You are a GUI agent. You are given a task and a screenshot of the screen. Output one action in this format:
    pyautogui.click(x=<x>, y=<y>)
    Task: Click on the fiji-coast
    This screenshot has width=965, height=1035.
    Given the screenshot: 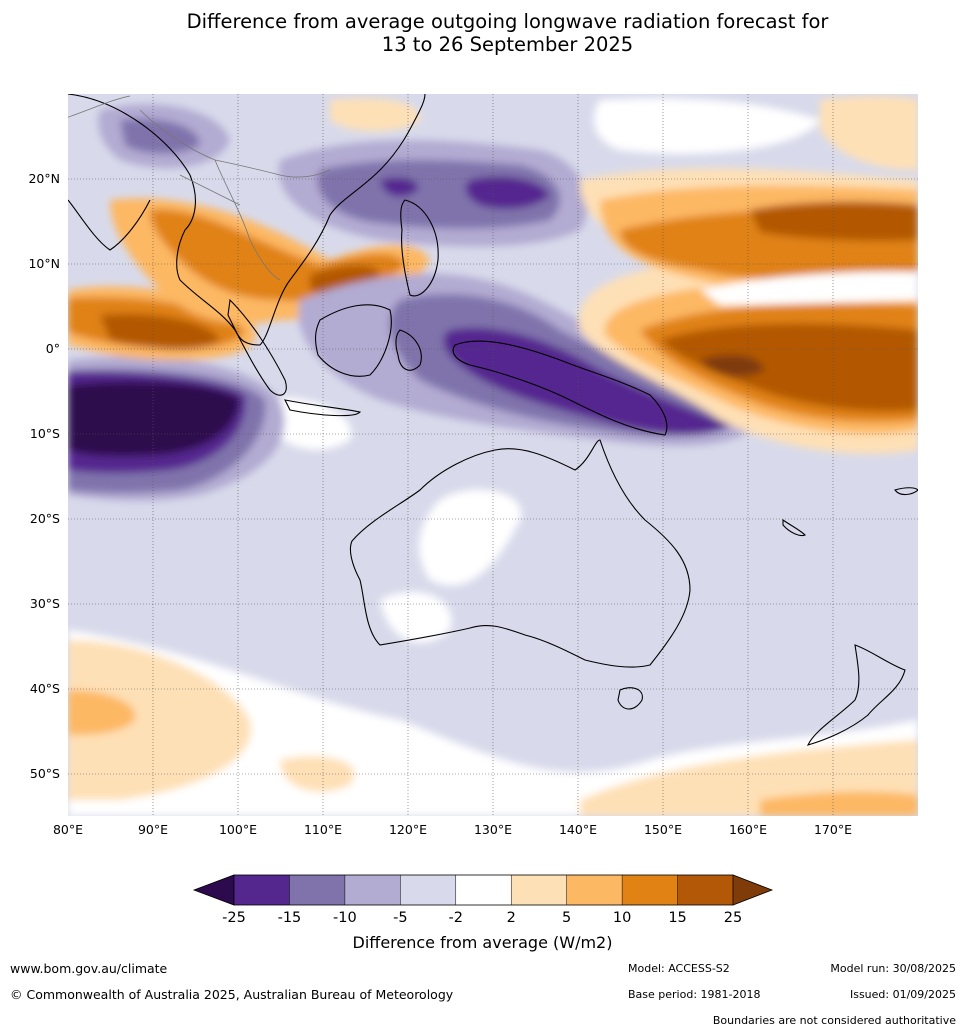 What is the action you would take?
    pyautogui.click(x=906, y=491)
    